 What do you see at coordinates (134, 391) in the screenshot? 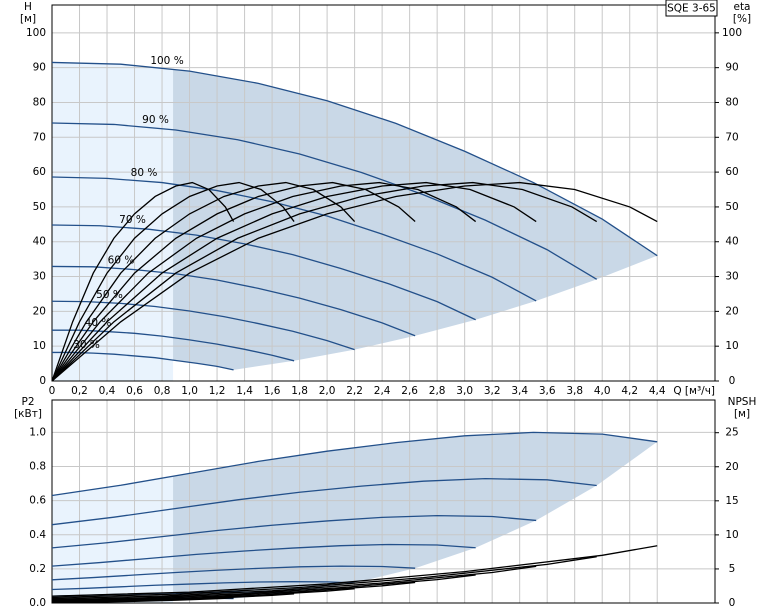
I see `x-tick-label: 0,6` at bounding box center [134, 391].